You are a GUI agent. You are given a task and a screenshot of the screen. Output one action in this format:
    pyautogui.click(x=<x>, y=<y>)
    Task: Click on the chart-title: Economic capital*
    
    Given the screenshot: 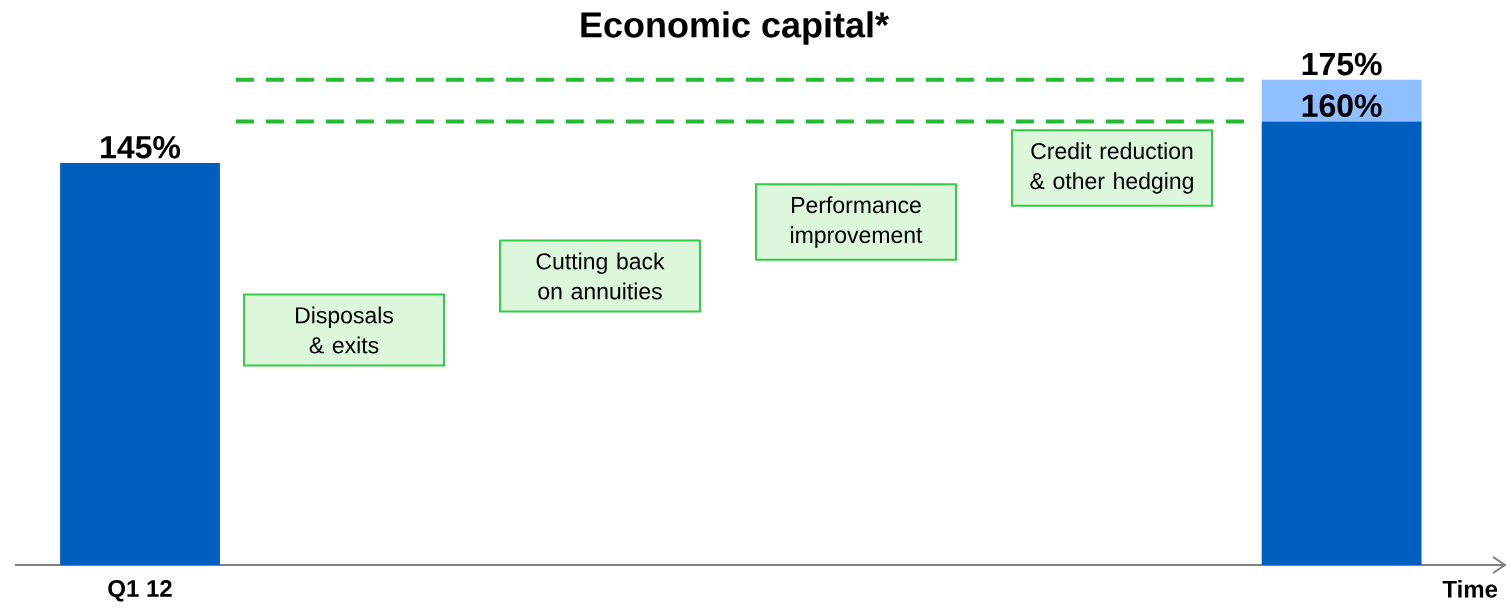 What is the action you would take?
    pyautogui.click(x=735, y=28)
    